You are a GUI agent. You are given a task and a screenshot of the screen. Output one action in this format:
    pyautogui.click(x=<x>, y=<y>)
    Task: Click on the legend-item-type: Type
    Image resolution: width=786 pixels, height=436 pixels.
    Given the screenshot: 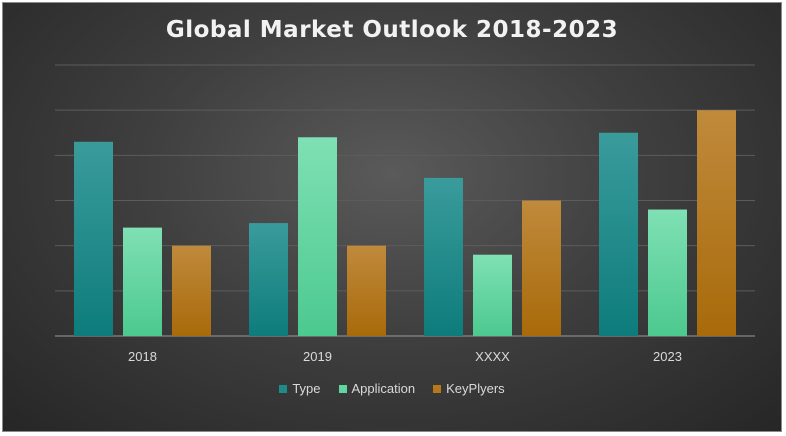 What is the action you would take?
    pyautogui.click(x=300, y=388)
    